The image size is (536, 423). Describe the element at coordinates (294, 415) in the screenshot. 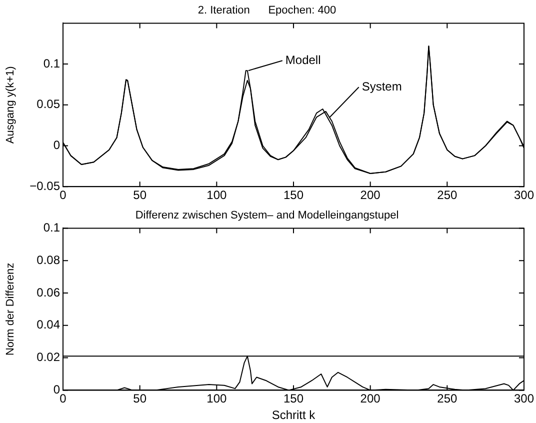

I see `x-axis-title: Schritt k` at that location.